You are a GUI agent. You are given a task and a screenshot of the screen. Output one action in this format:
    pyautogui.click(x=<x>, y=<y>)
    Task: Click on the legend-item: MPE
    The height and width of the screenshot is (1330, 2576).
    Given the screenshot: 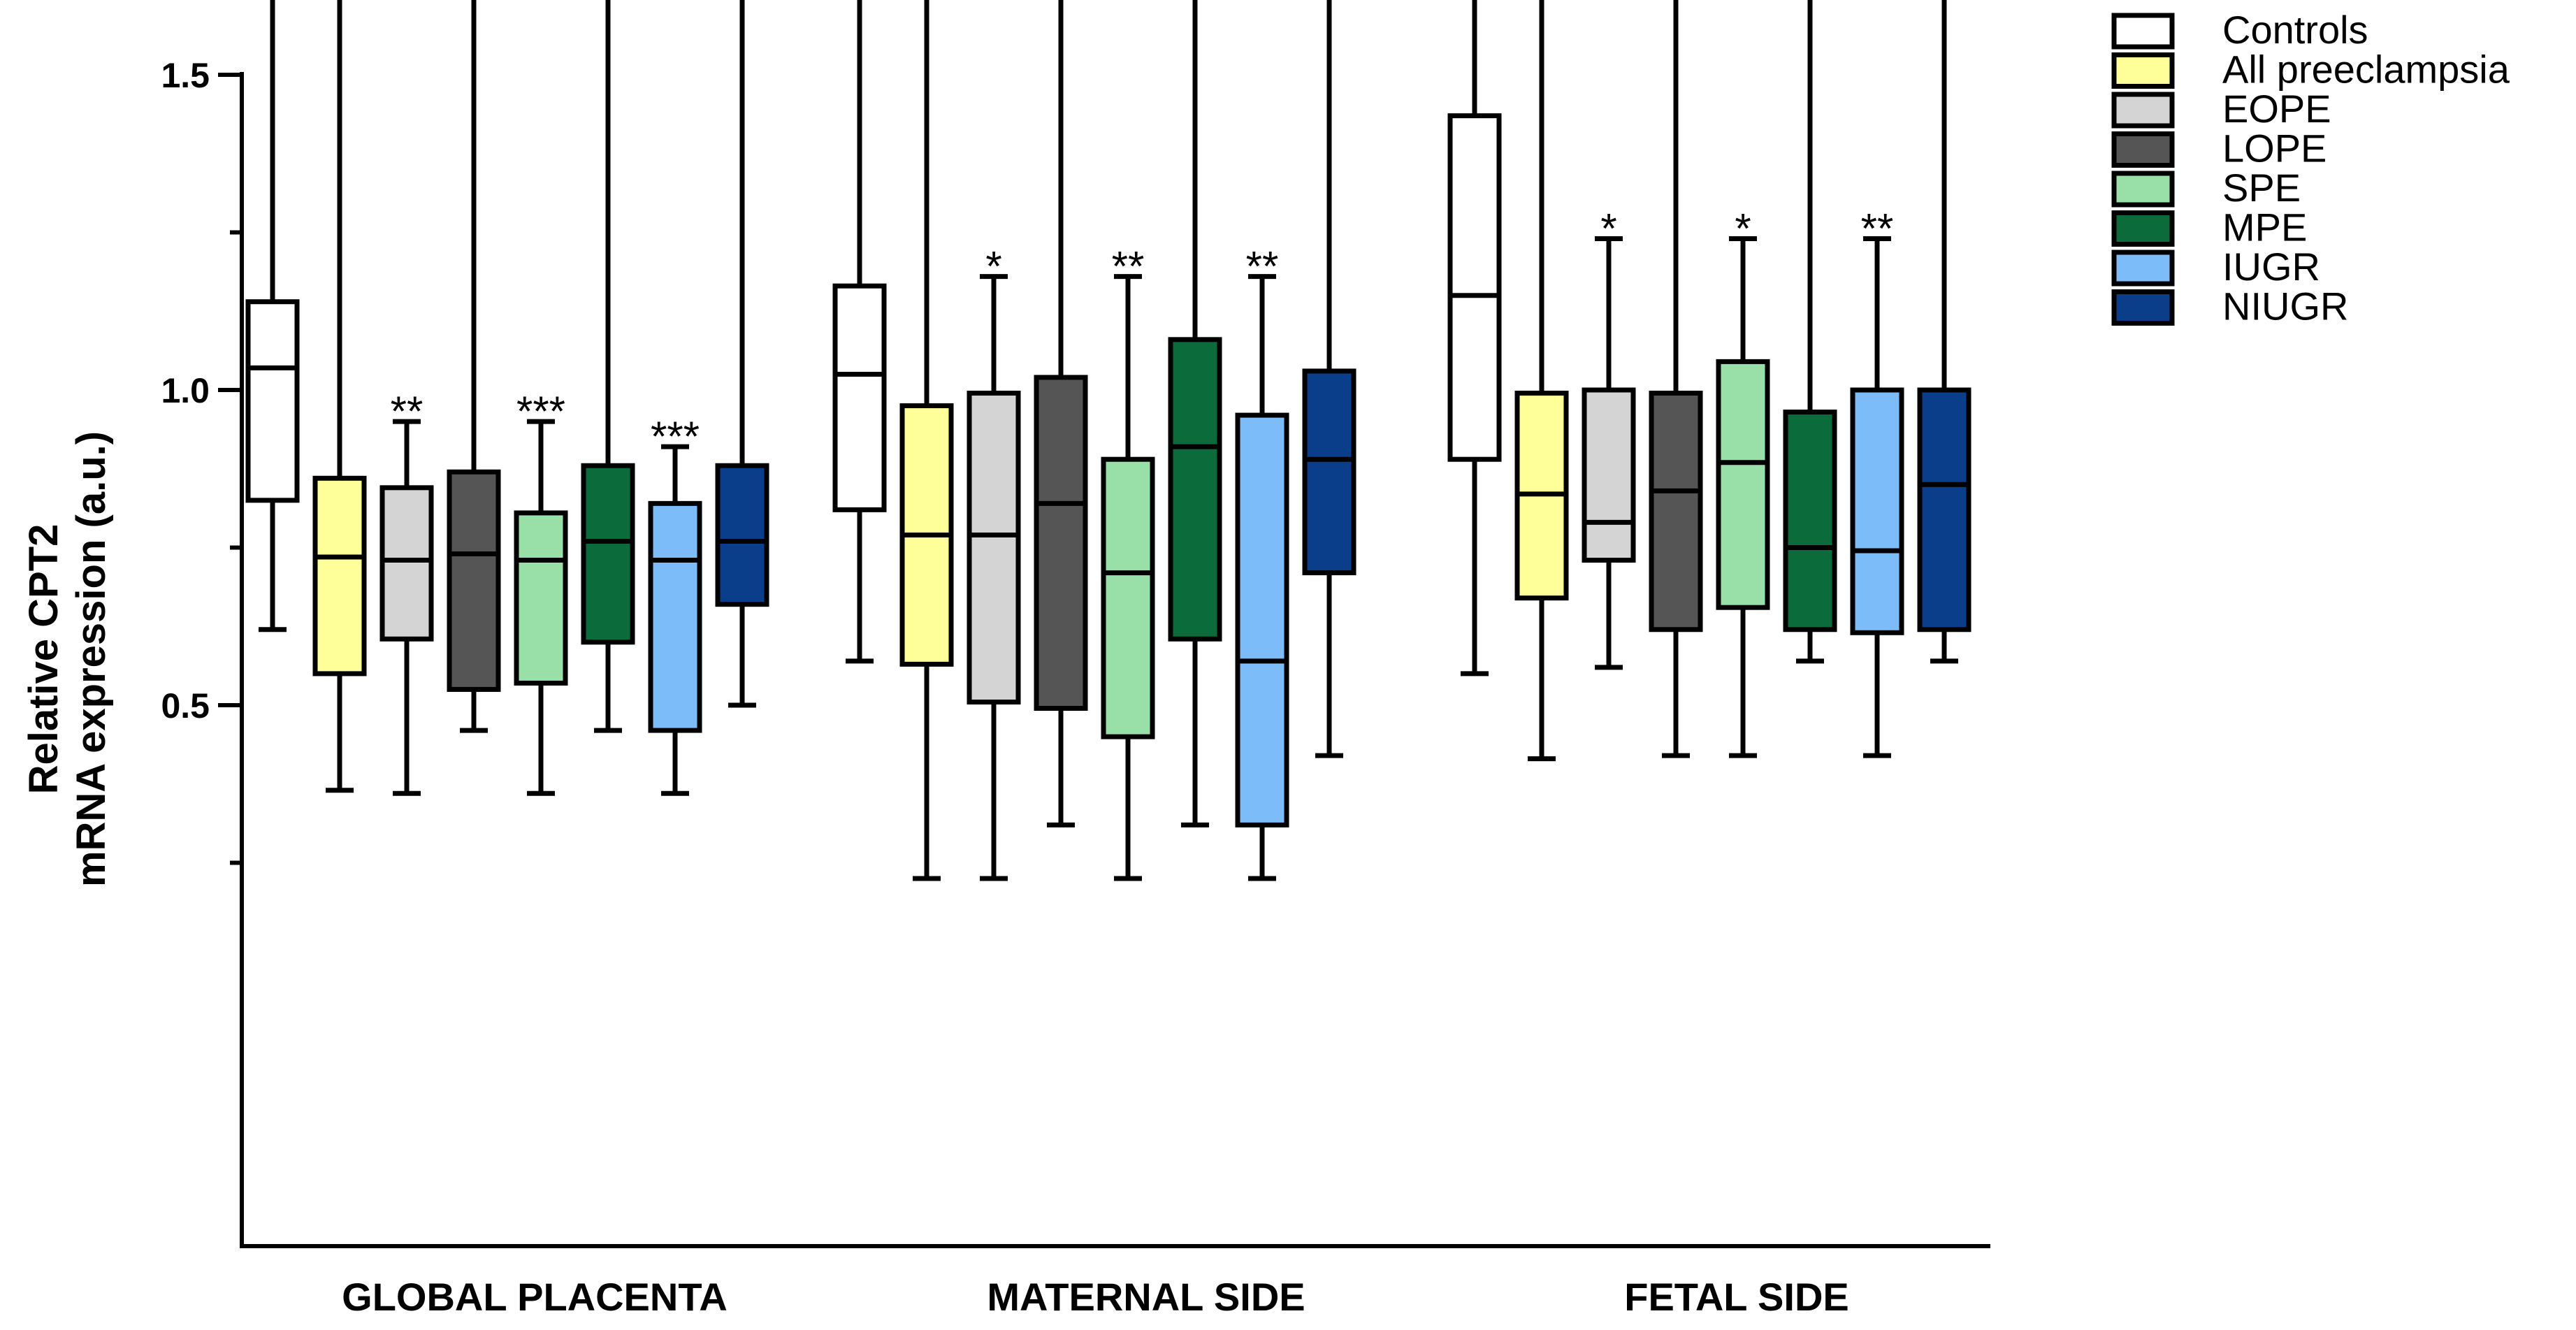 What is the action you would take?
    pyautogui.click(x=2209, y=227)
    